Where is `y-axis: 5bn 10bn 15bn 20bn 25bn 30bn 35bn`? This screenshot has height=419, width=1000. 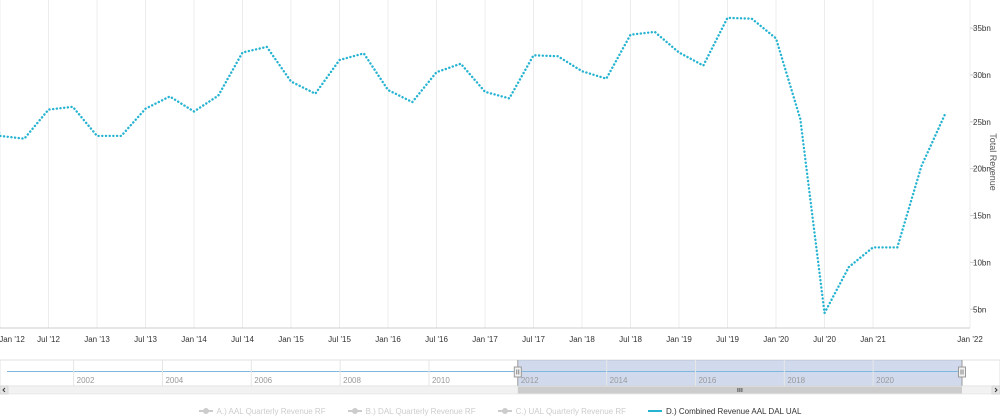 y-axis: 5bn 10bn 15bn 20bn 25bn 30bn 35bn is located at coordinates (980, 169).